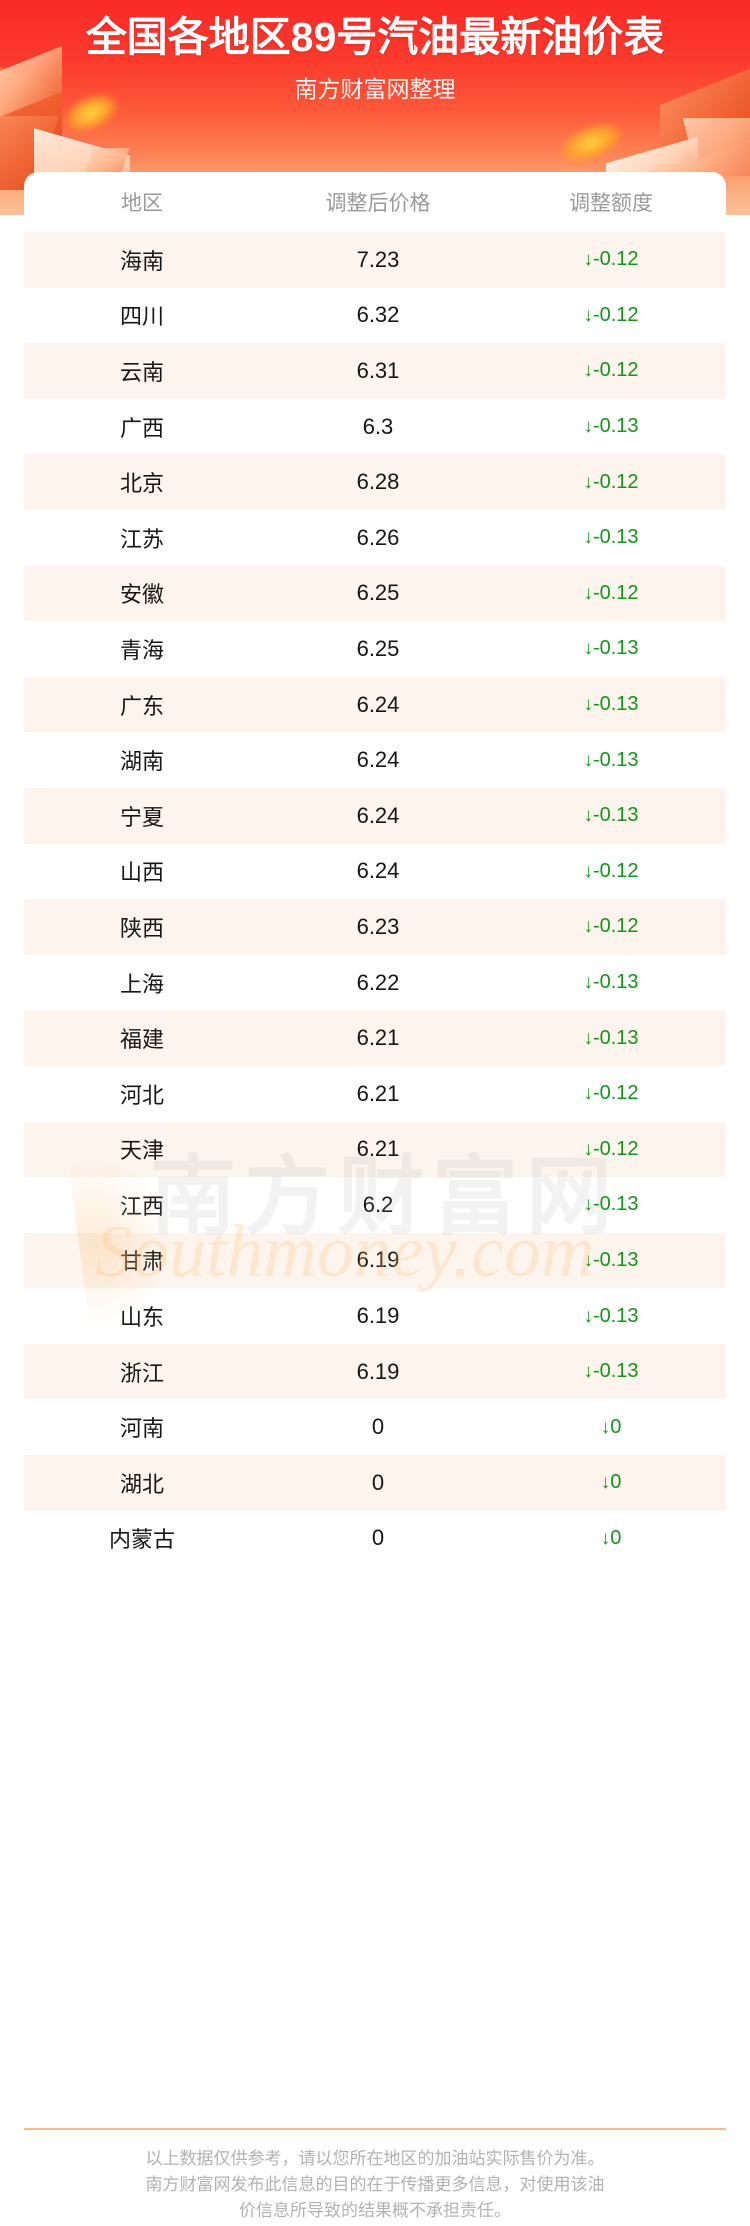  What do you see at coordinates (378, 1205) in the screenshot?
I see `cell-price: 6.2` at bounding box center [378, 1205].